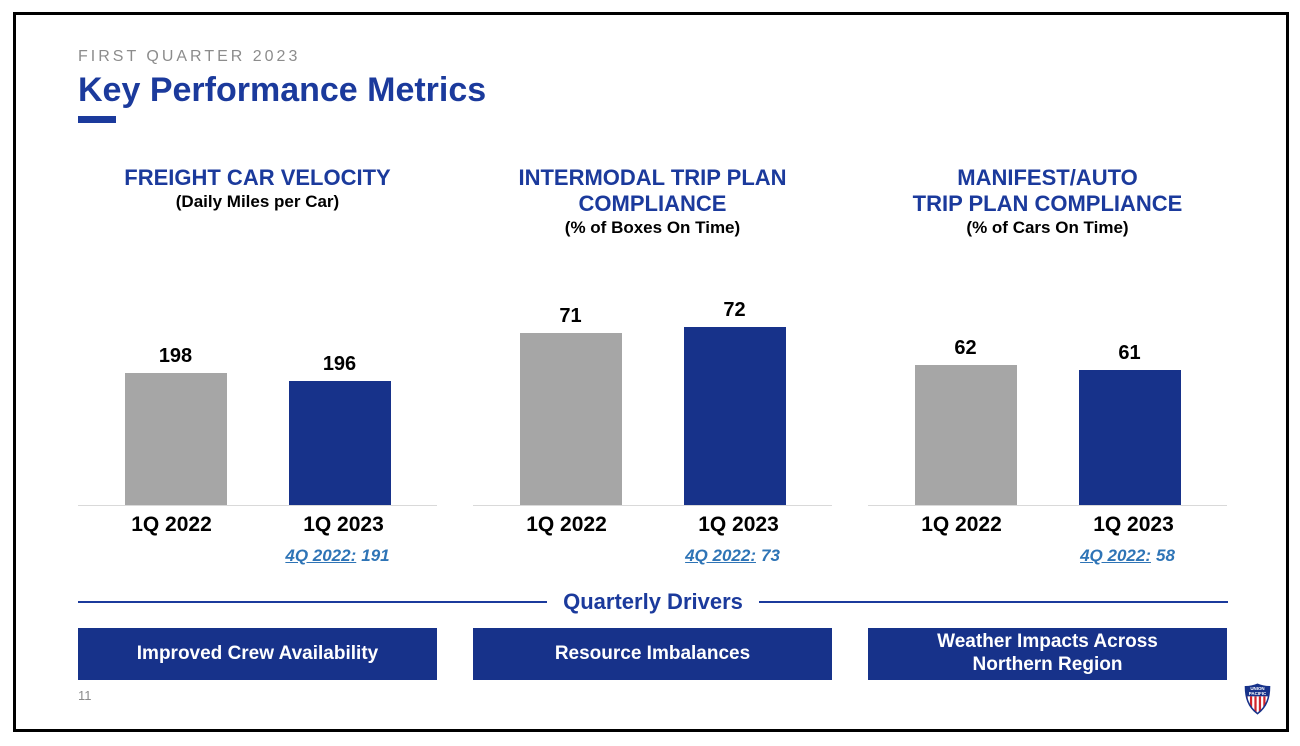  What do you see at coordinates (1257, 688) in the screenshot?
I see `logo-text-union: UNION` at bounding box center [1257, 688].